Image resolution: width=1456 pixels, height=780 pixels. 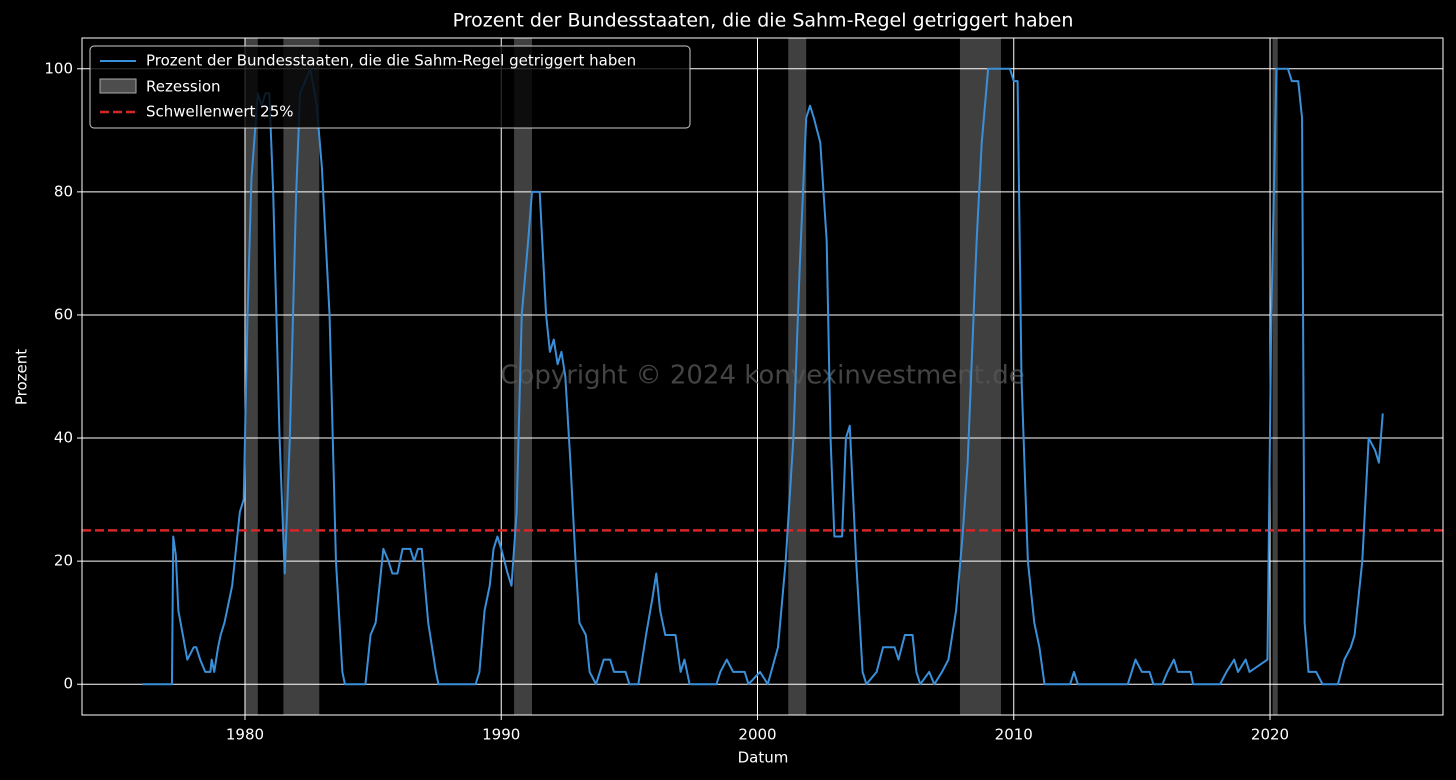 I want to click on y-tick-label: 60, so click(x=63, y=314).